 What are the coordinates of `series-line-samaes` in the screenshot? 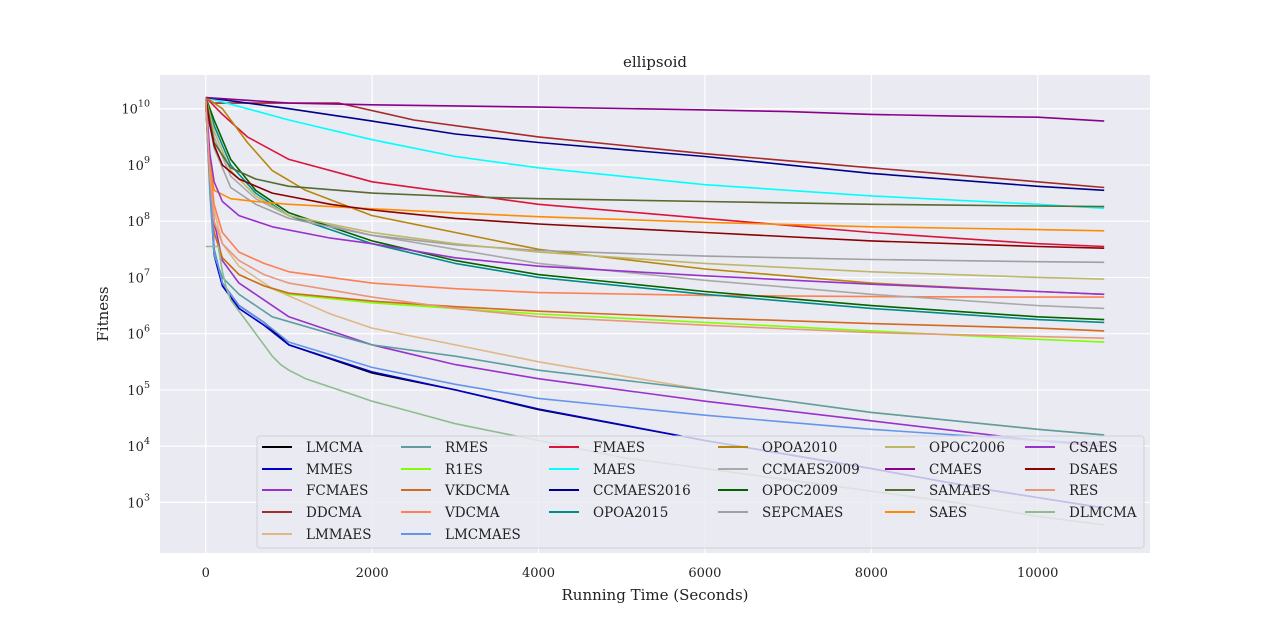 It's located at (655, 152).